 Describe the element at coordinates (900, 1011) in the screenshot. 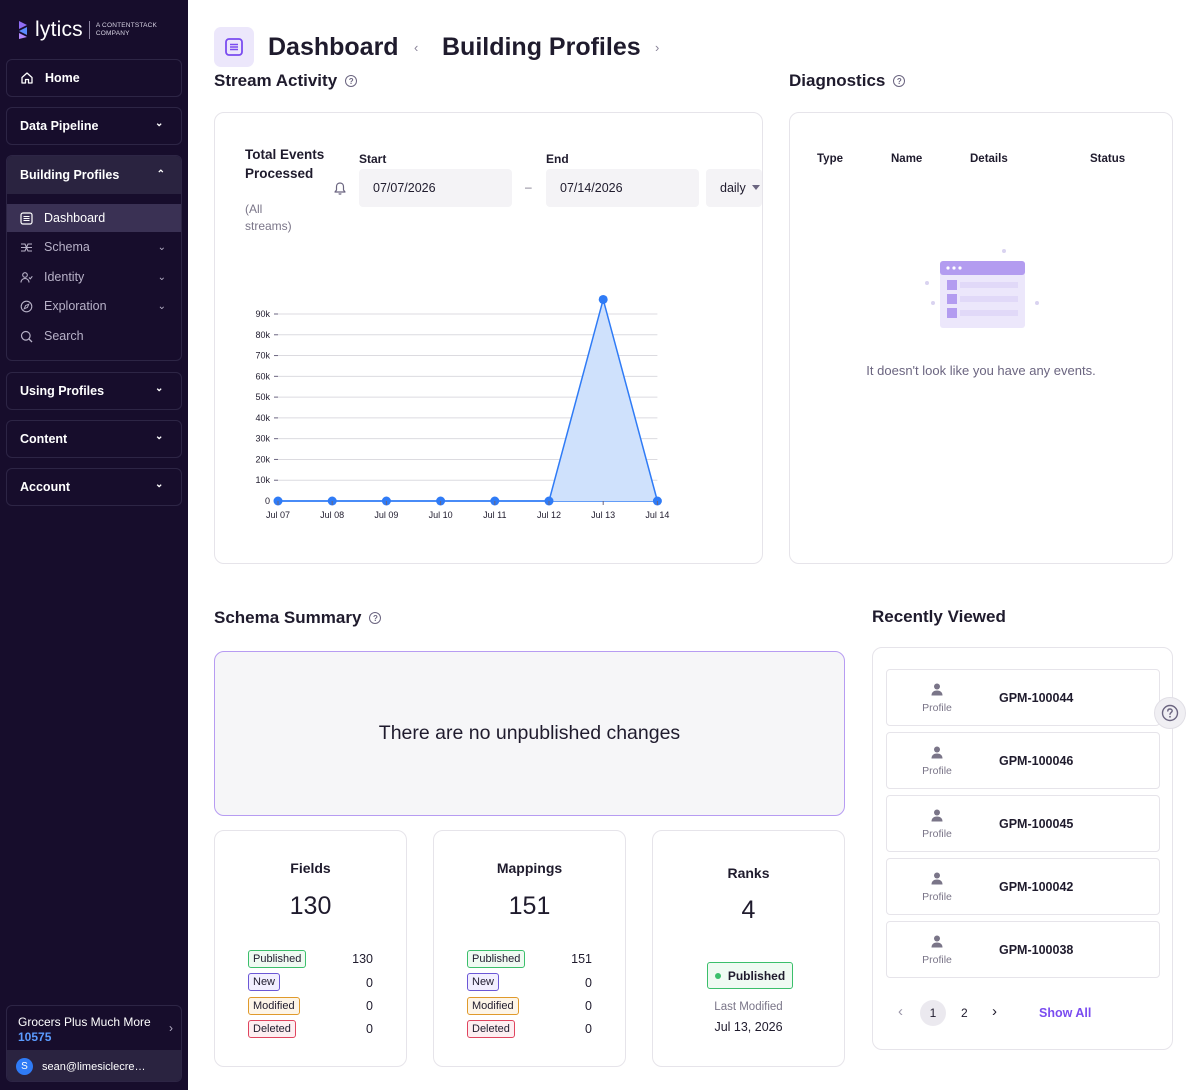

I see `pagination-prev-icon: ‹` at that location.